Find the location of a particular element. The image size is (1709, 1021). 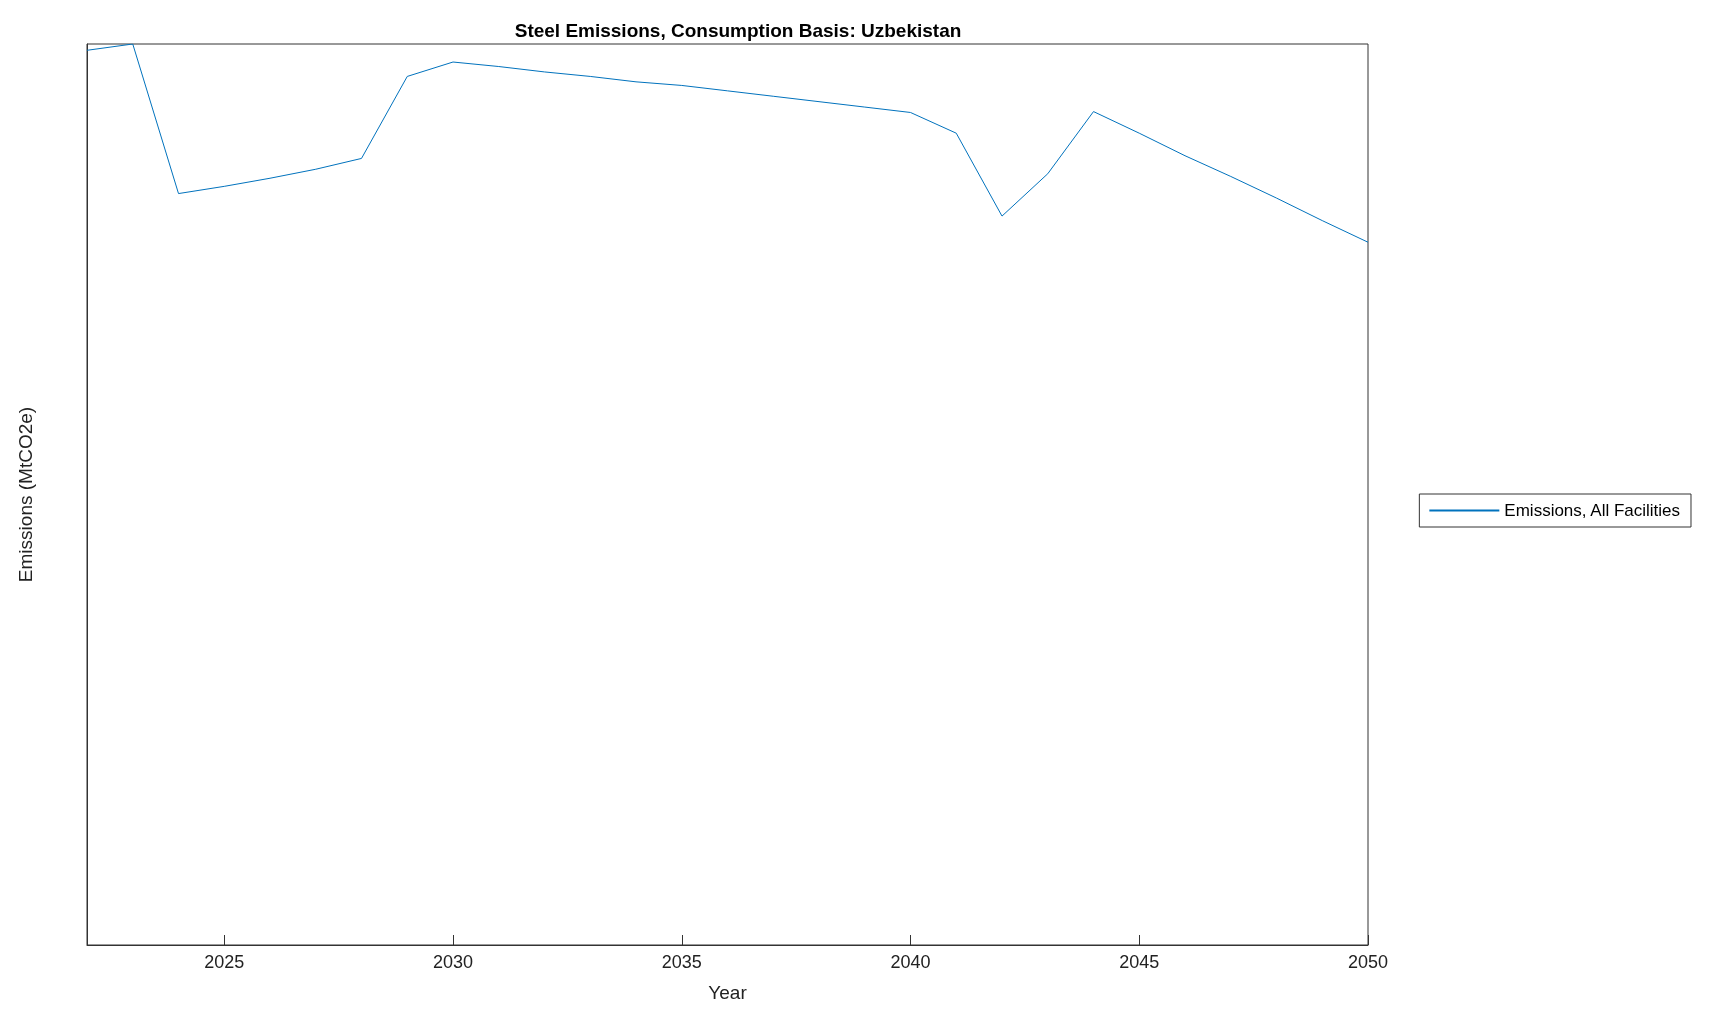

y-axis-title: Emissions (MtCO2e) is located at coordinates (25, 494).